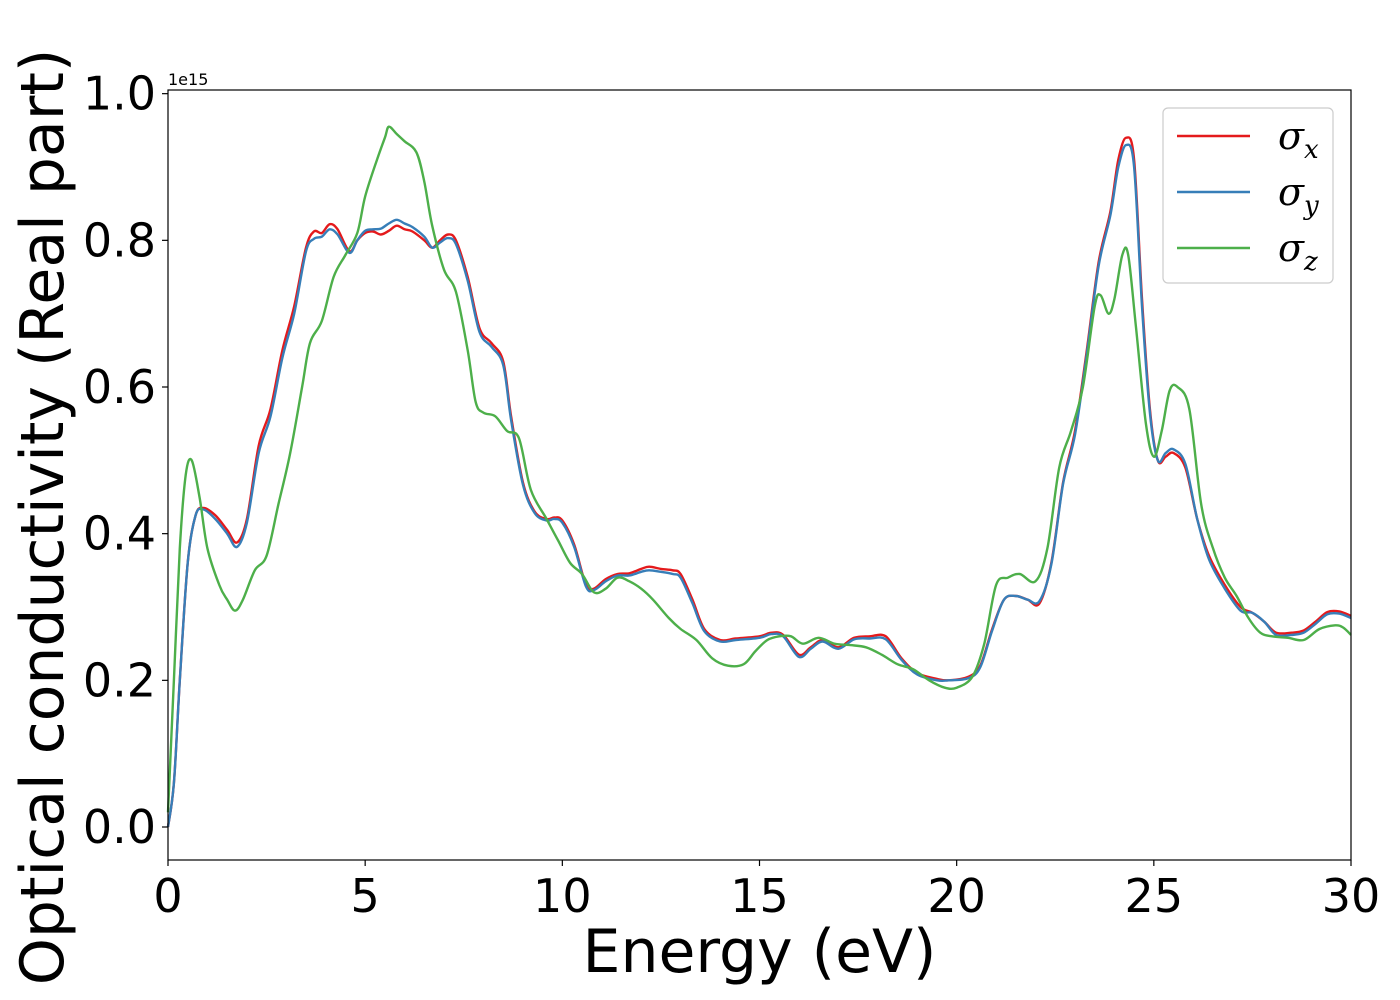 The height and width of the screenshot is (1000, 1400). What do you see at coordinates (1311, 206) in the screenshot?
I see `legend-subscript: y` at bounding box center [1311, 206].